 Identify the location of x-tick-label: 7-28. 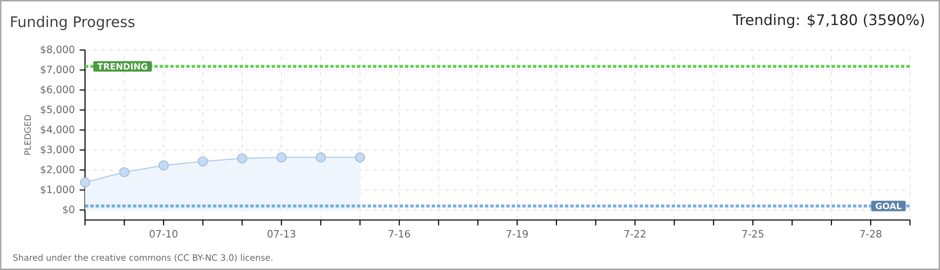
(871, 234).